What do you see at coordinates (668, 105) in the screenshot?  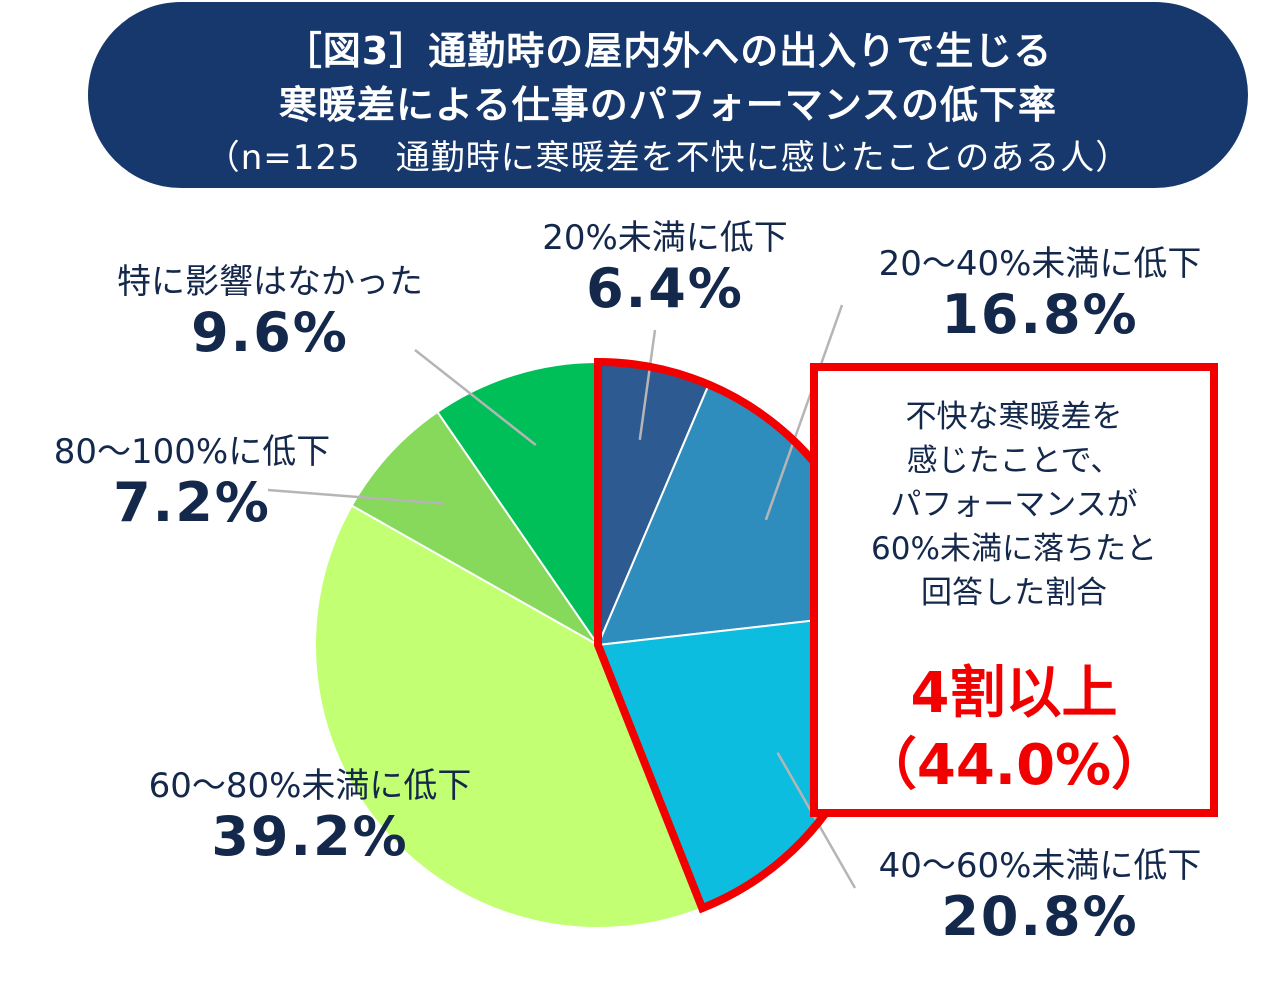 I see `title-line-2: 寒暖差による仕事のパフォーマンスの低下率` at bounding box center [668, 105].